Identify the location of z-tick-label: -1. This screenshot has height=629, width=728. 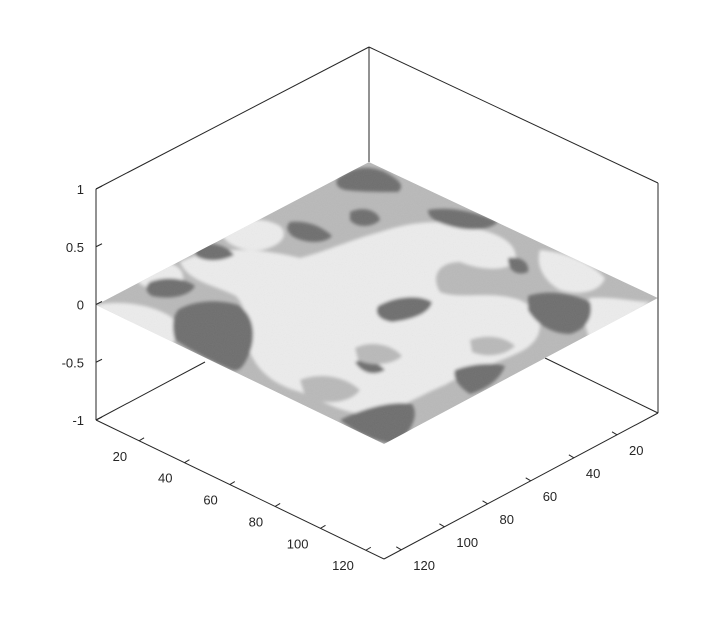
(78, 420).